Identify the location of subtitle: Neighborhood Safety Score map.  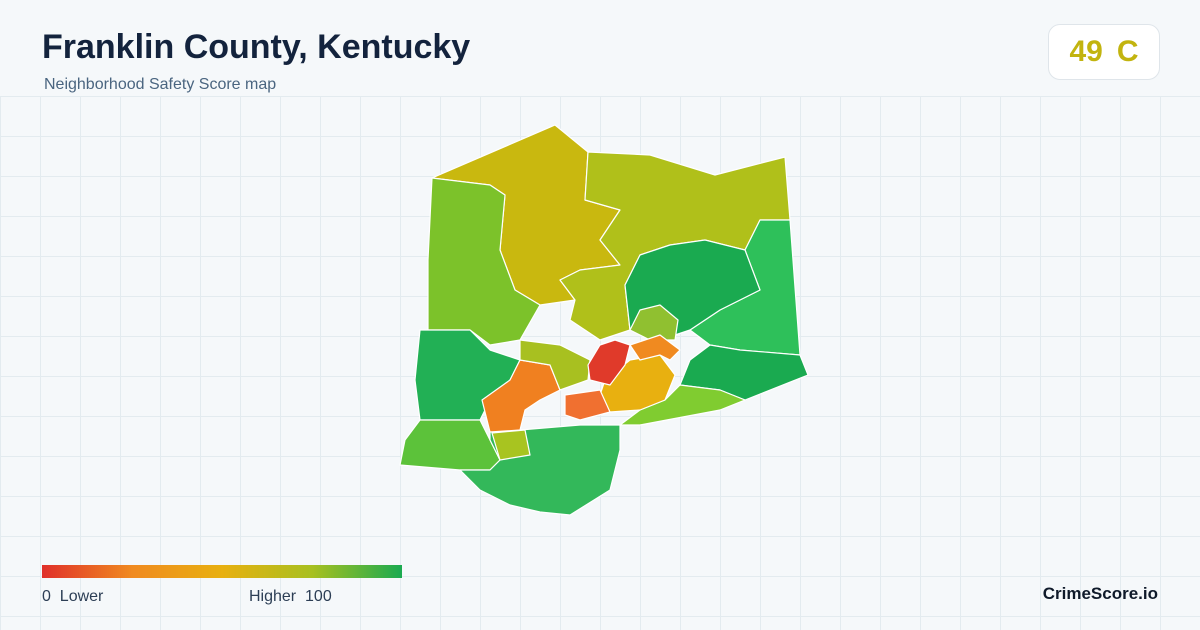
(160, 84).